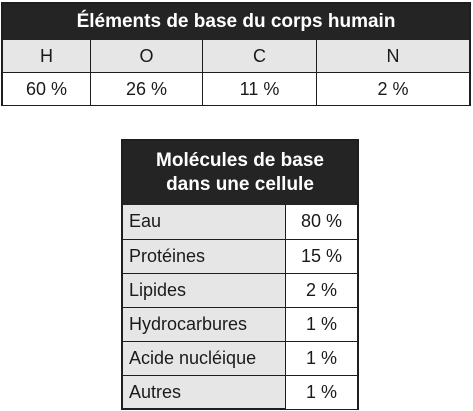 This screenshot has width=473, height=411. Describe the element at coordinates (204, 358) in the screenshot. I see `molecule-name-acide-nucleique: Acide nucléique` at that location.